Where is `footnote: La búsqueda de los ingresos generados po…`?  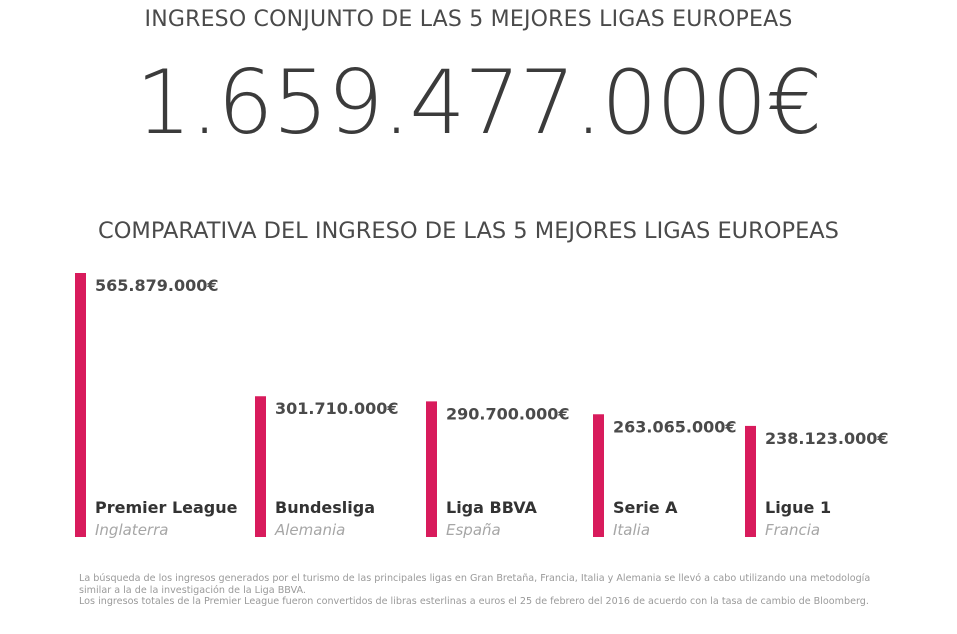 footnote: La búsqueda de los ingresos generados po… is located at coordinates (479, 590).